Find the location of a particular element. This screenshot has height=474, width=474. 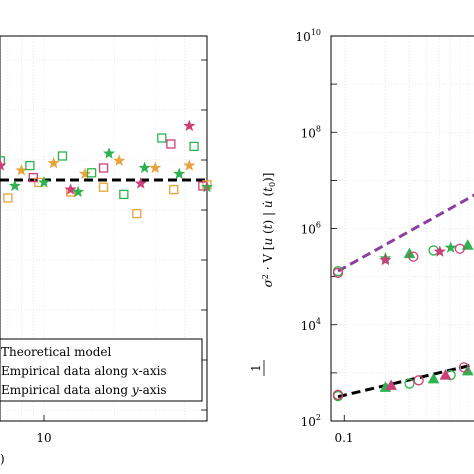

right-y-label: σ2 · V [u (t) | u̇ (t0)] 1 is located at coordinates (263, 274).